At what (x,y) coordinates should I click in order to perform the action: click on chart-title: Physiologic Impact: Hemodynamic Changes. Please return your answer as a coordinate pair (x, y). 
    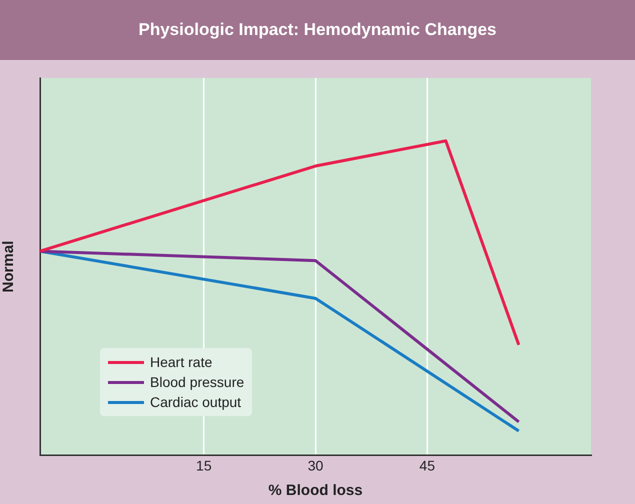
    Looking at the image, I should click on (317, 30).